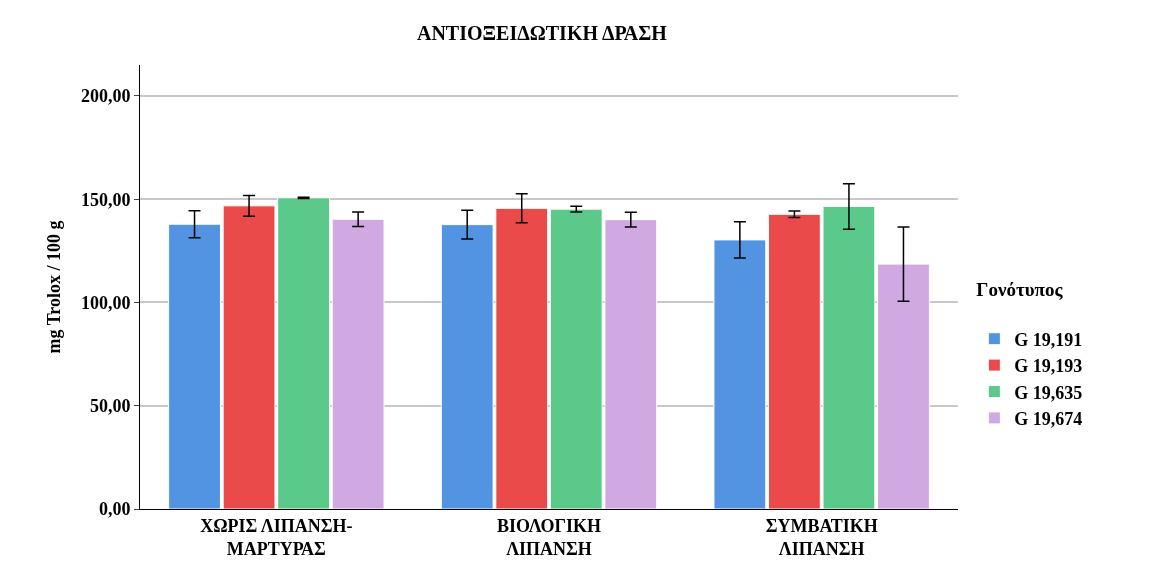 The height and width of the screenshot is (579, 1153). What do you see at coordinates (821, 537) in the screenshot?
I see `x-tick-label: ΣΥΜΒΑΤΙΚΗ ΛΙΠΑΝΣΗ` at bounding box center [821, 537].